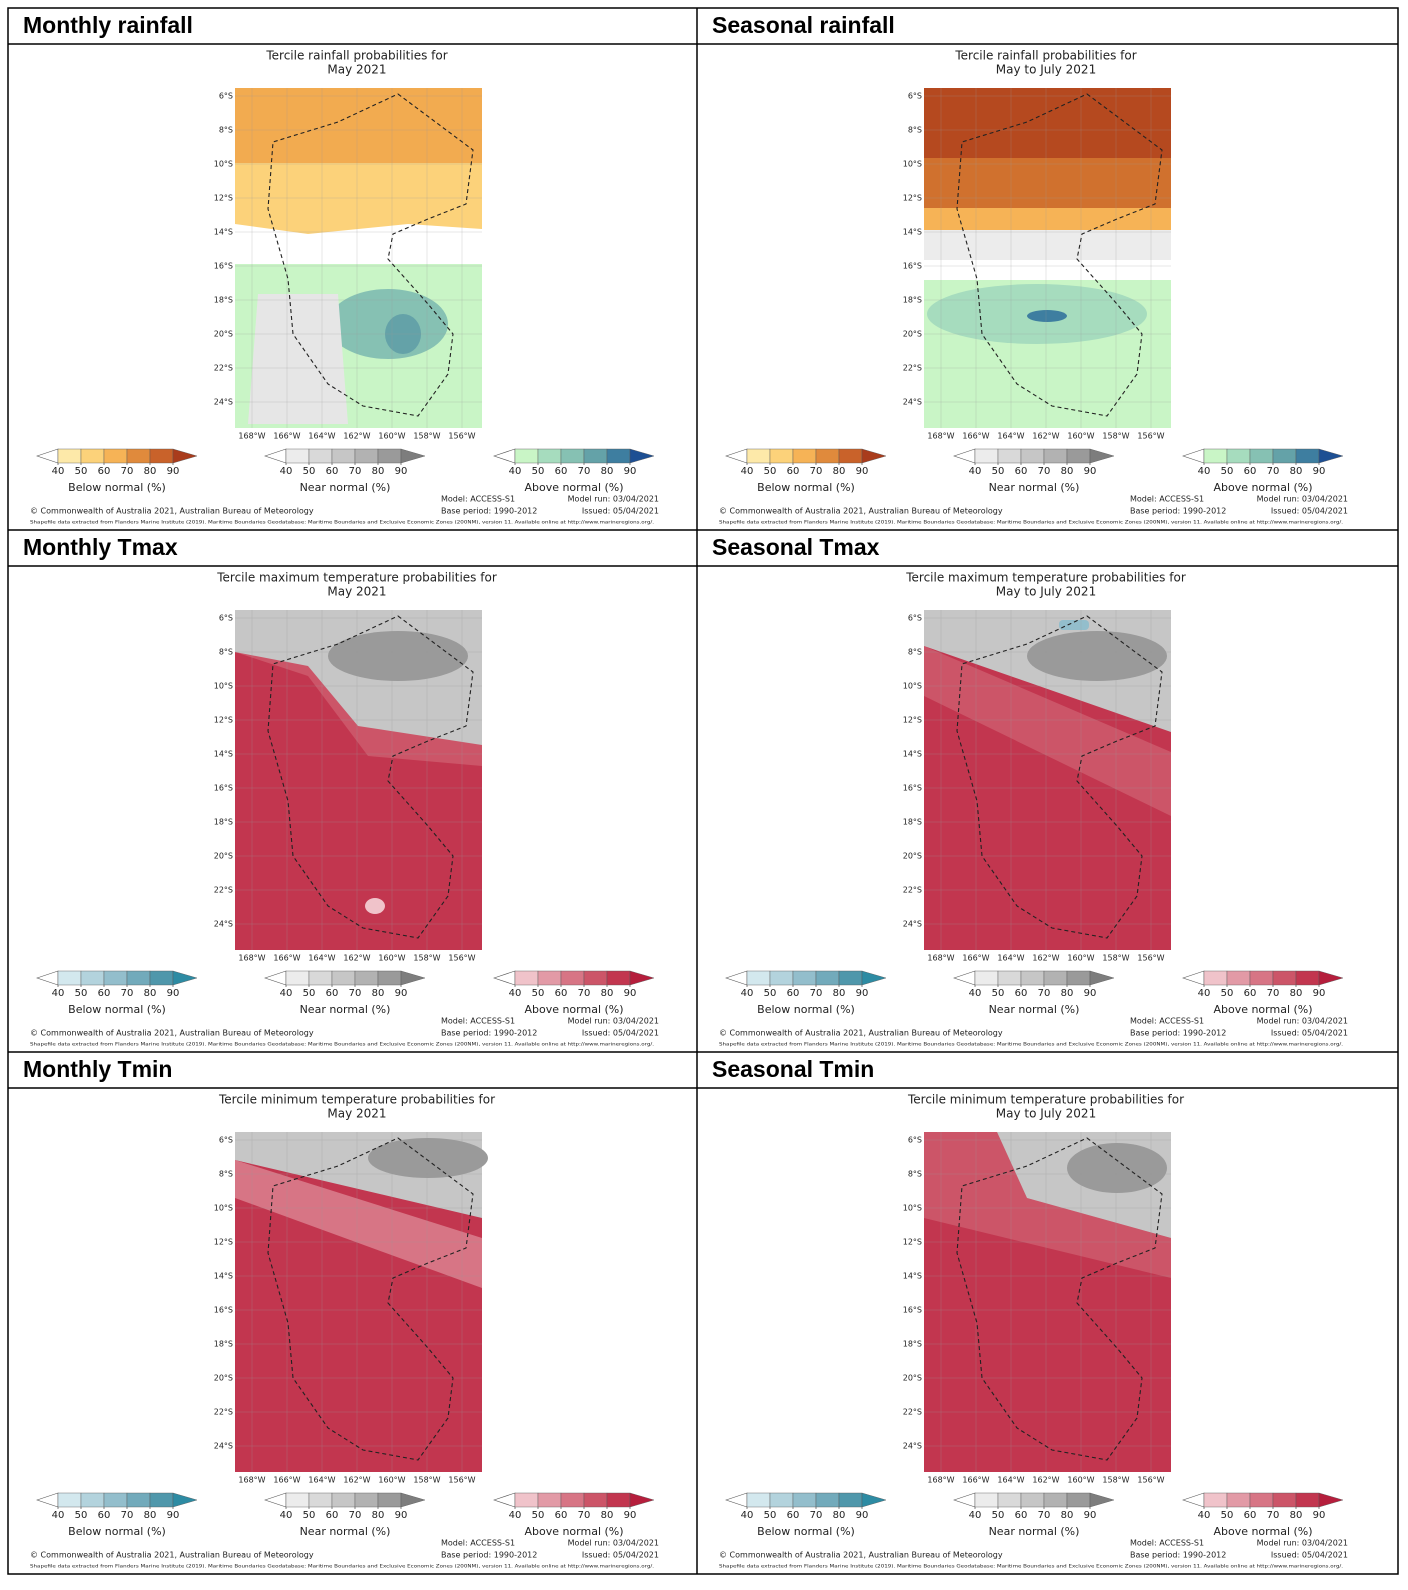 The image size is (1408, 1590). I want to click on colorbar-label: Below normal (%), so click(806, 487).